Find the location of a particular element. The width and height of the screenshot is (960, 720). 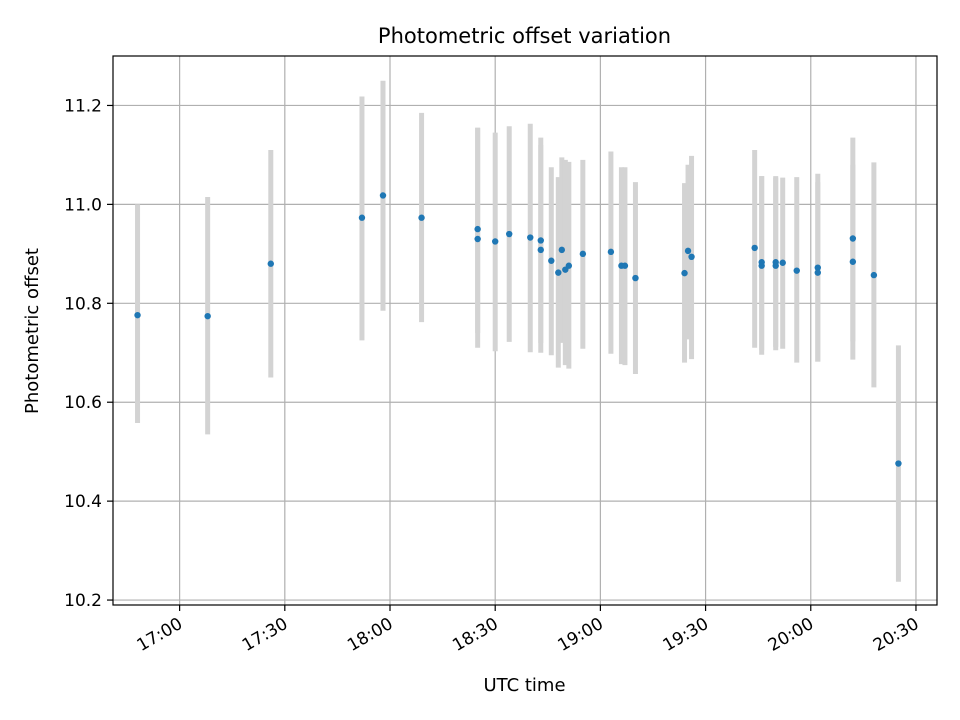

y-tick-label: 11.0 is located at coordinates (83, 205).